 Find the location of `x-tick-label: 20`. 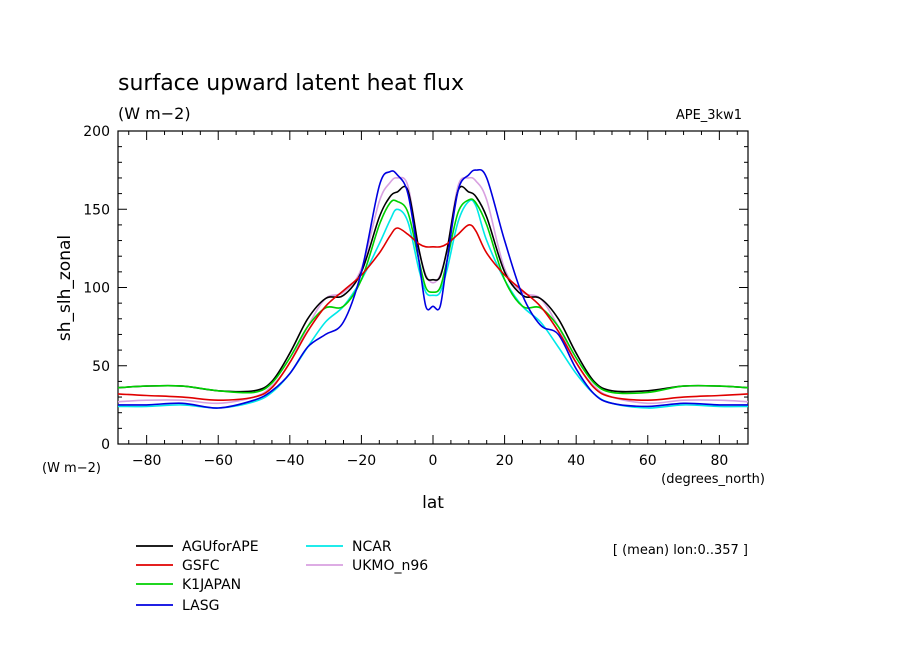

x-tick-label: 20 is located at coordinates (505, 461).